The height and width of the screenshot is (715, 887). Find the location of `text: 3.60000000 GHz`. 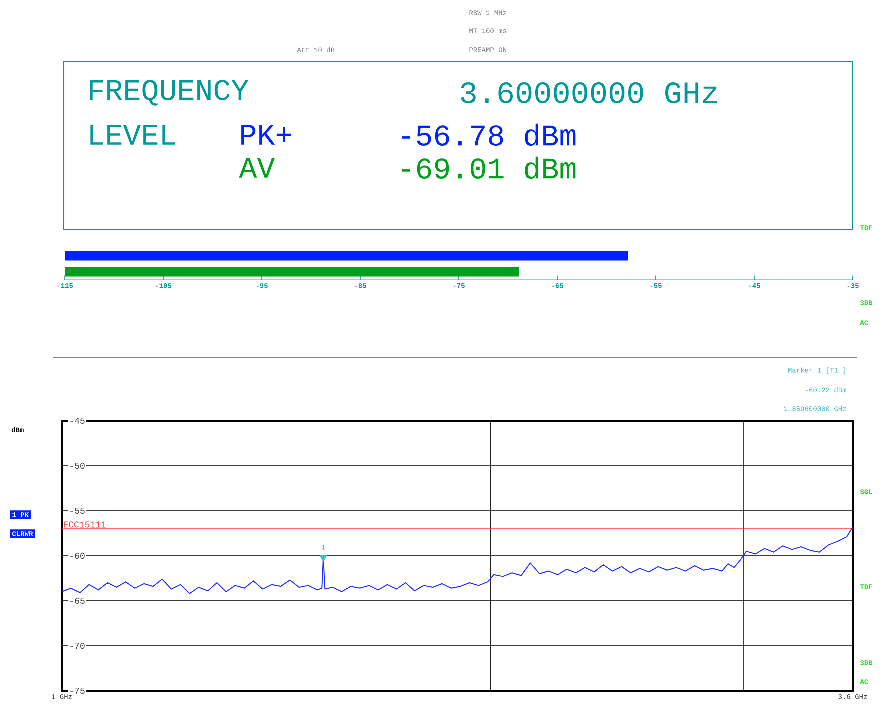

text: 3.60000000 GHz is located at coordinates (589, 93).